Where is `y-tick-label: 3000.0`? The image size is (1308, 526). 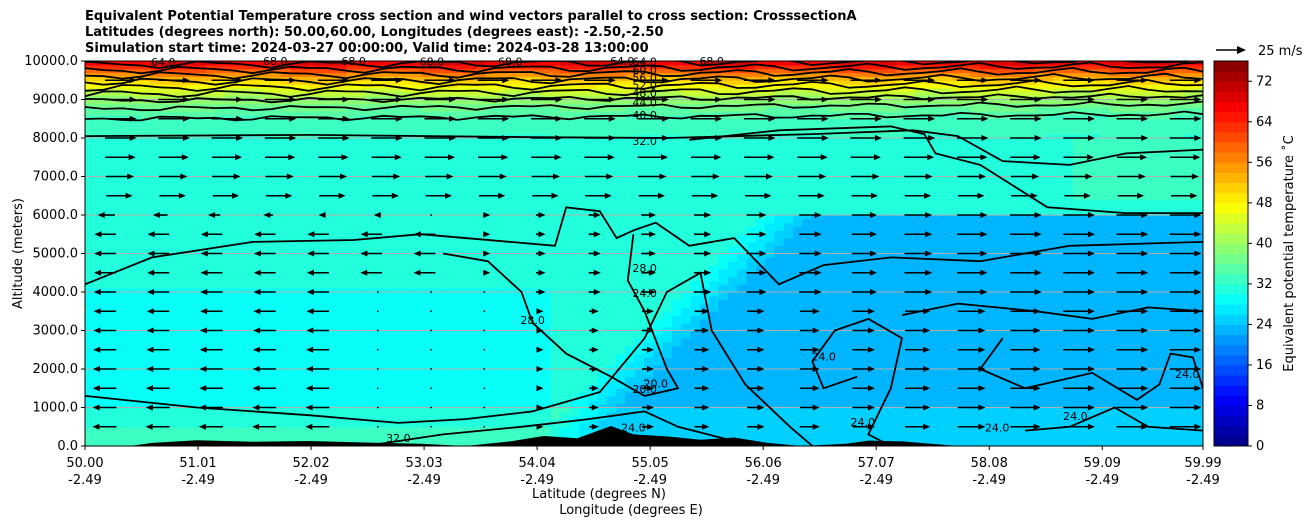
y-tick-label: 3000.0 is located at coordinates (56, 331).